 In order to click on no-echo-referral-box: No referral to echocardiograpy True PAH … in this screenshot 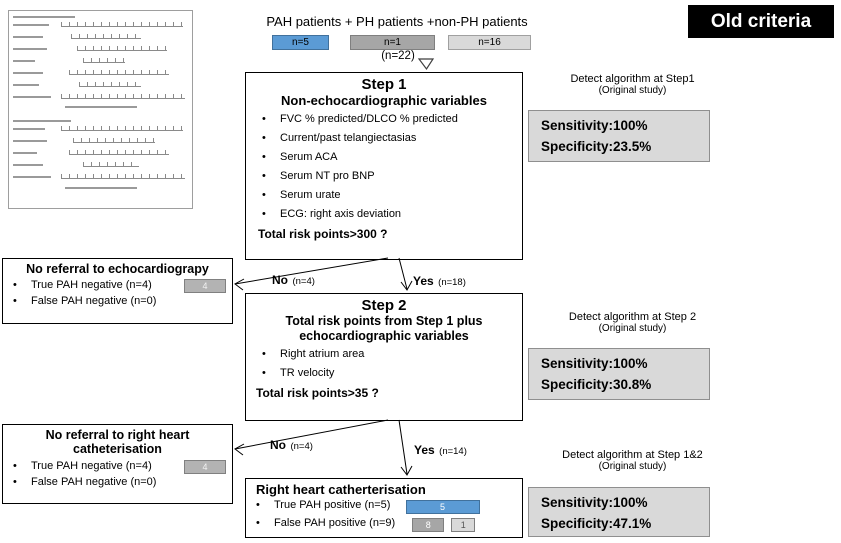, I will do `click(117, 291)`.